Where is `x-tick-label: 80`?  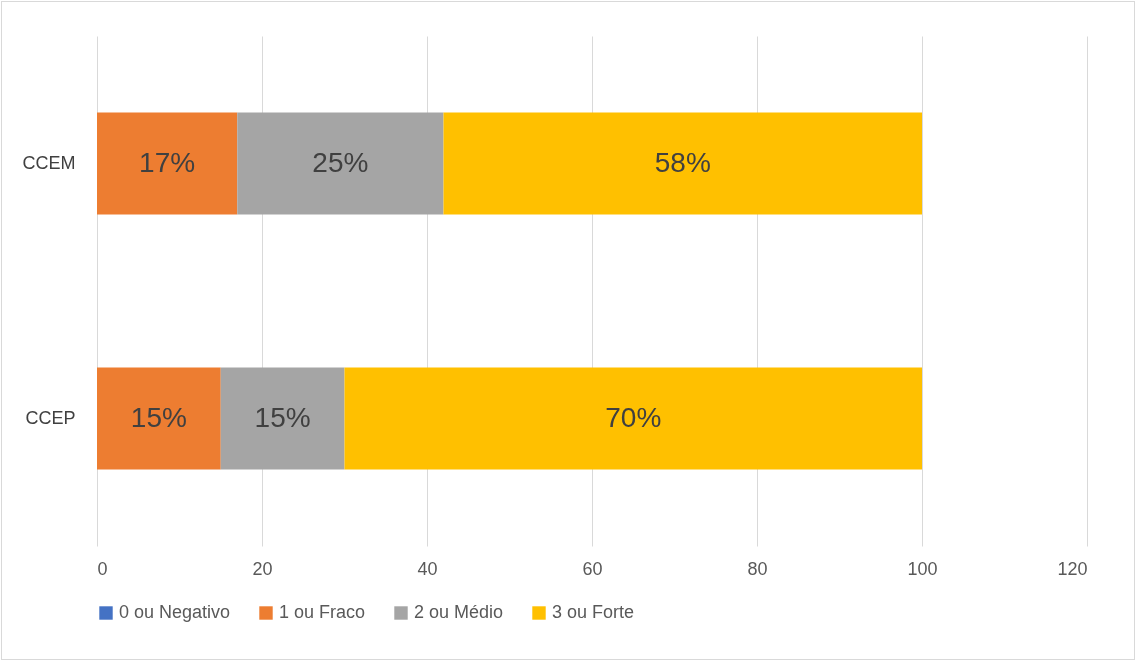 x-tick-label: 80 is located at coordinates (757, 568).